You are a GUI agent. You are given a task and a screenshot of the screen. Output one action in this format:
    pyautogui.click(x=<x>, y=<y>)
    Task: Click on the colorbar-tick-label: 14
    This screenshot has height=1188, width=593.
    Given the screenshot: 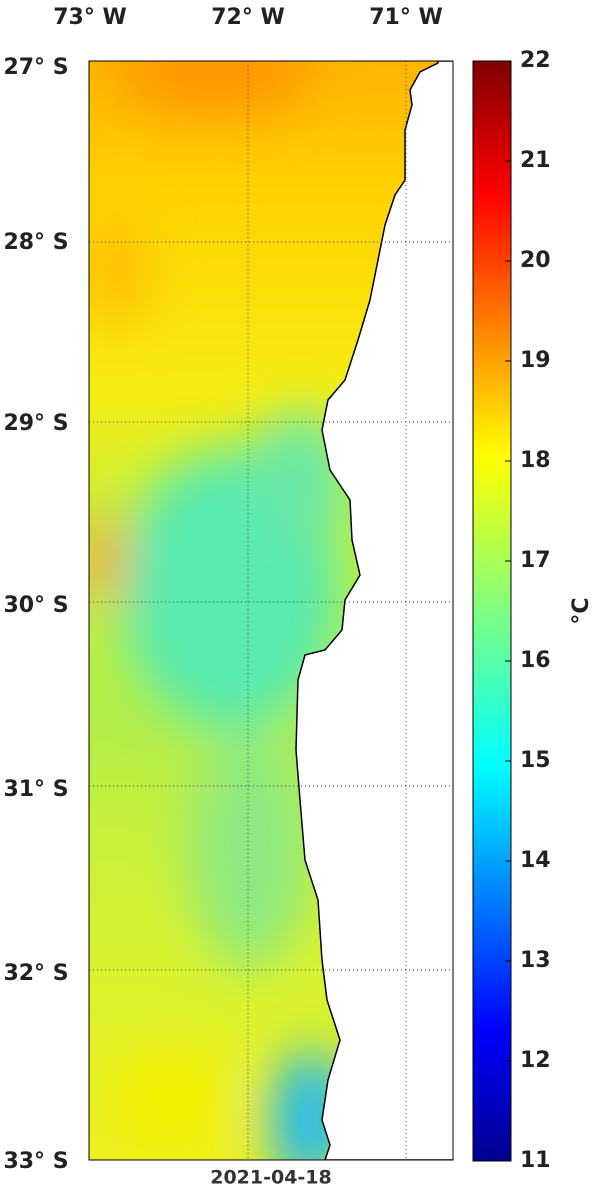 What is the action you would take?
    pyautogui.click(x=535, y=860)
    